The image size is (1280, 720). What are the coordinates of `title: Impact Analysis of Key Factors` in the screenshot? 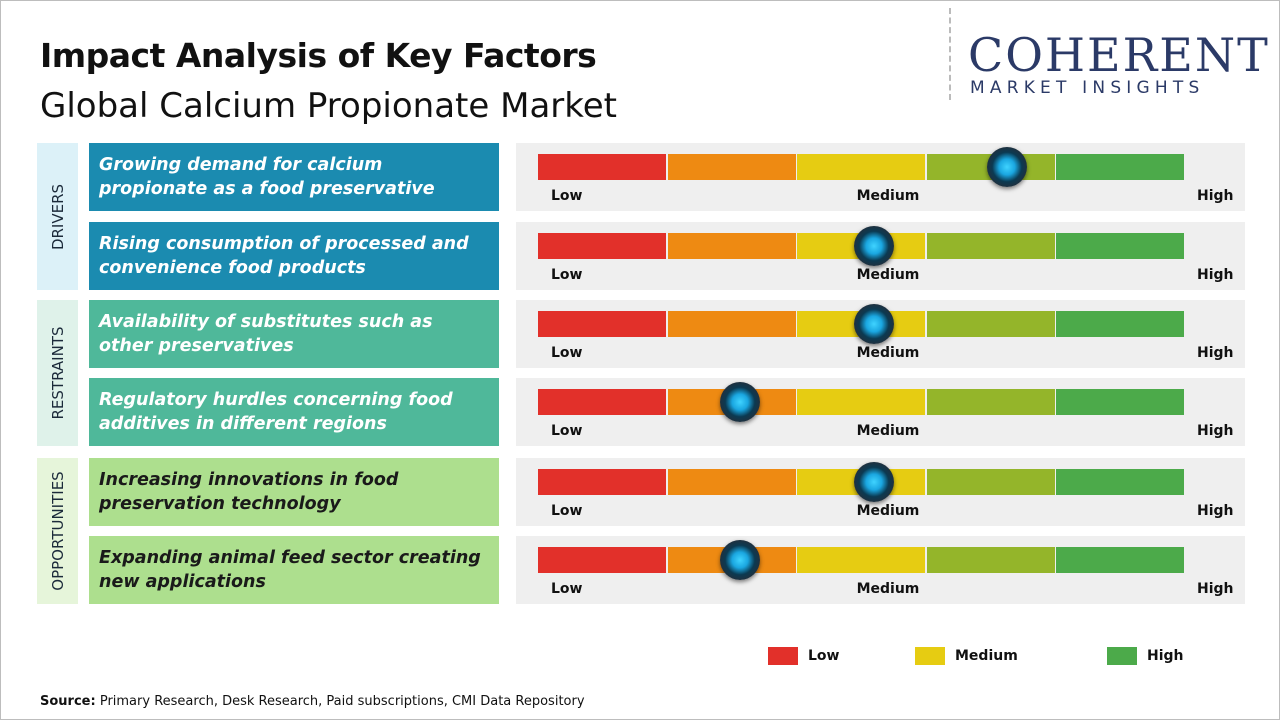 It's located at (318, 55).